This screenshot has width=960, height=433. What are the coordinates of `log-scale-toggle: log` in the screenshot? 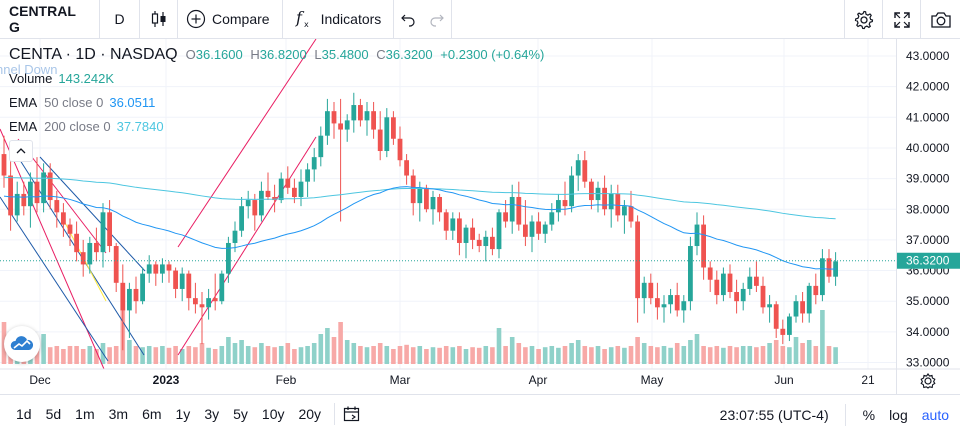 It's located at (898, 414).